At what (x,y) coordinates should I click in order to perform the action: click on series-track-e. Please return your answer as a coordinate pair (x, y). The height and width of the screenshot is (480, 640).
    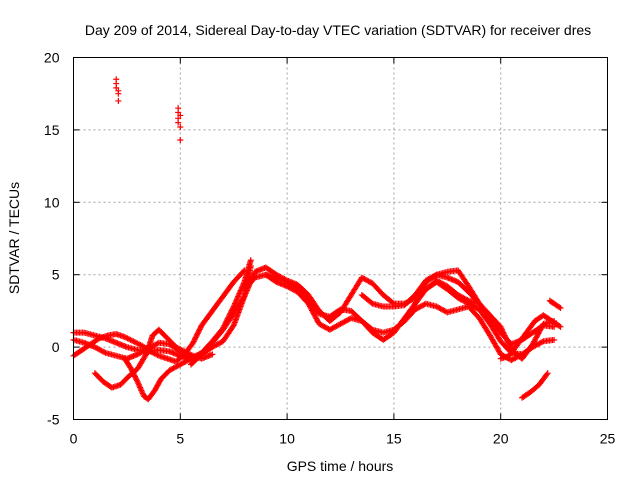
    Looking at the image, I should click on (163, 376).